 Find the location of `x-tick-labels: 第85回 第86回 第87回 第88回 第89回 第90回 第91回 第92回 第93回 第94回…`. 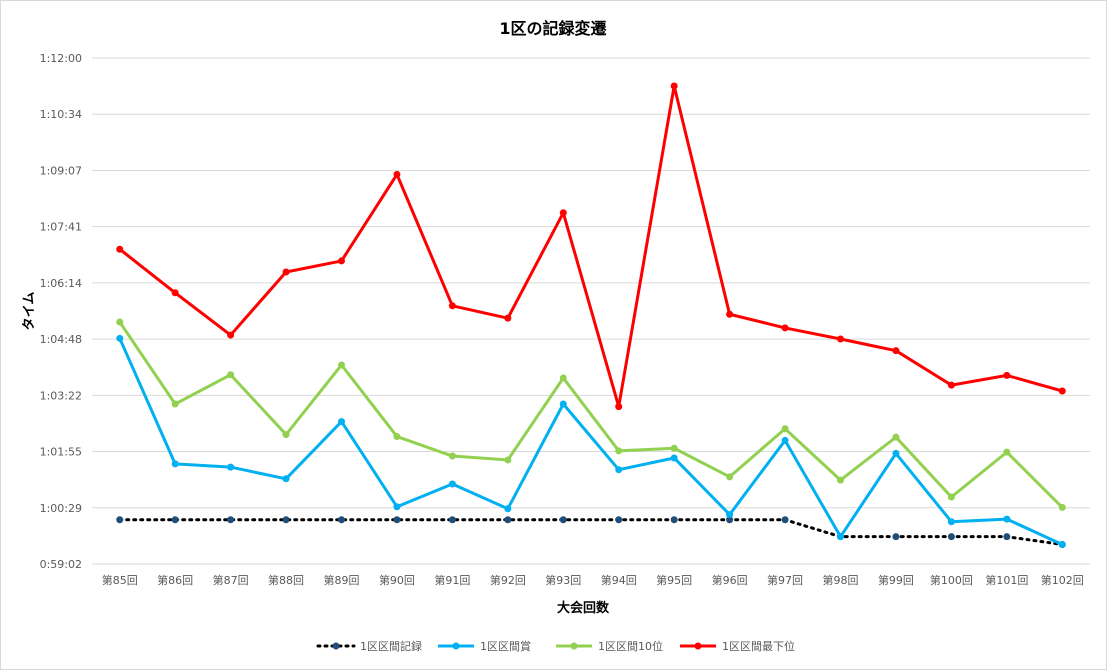

x-tick-labels: 第85回 第86回 第87回 第88回 第89回 第90回 第91回 第92回 第93回 第94回… is located at coordinates (593, 580).